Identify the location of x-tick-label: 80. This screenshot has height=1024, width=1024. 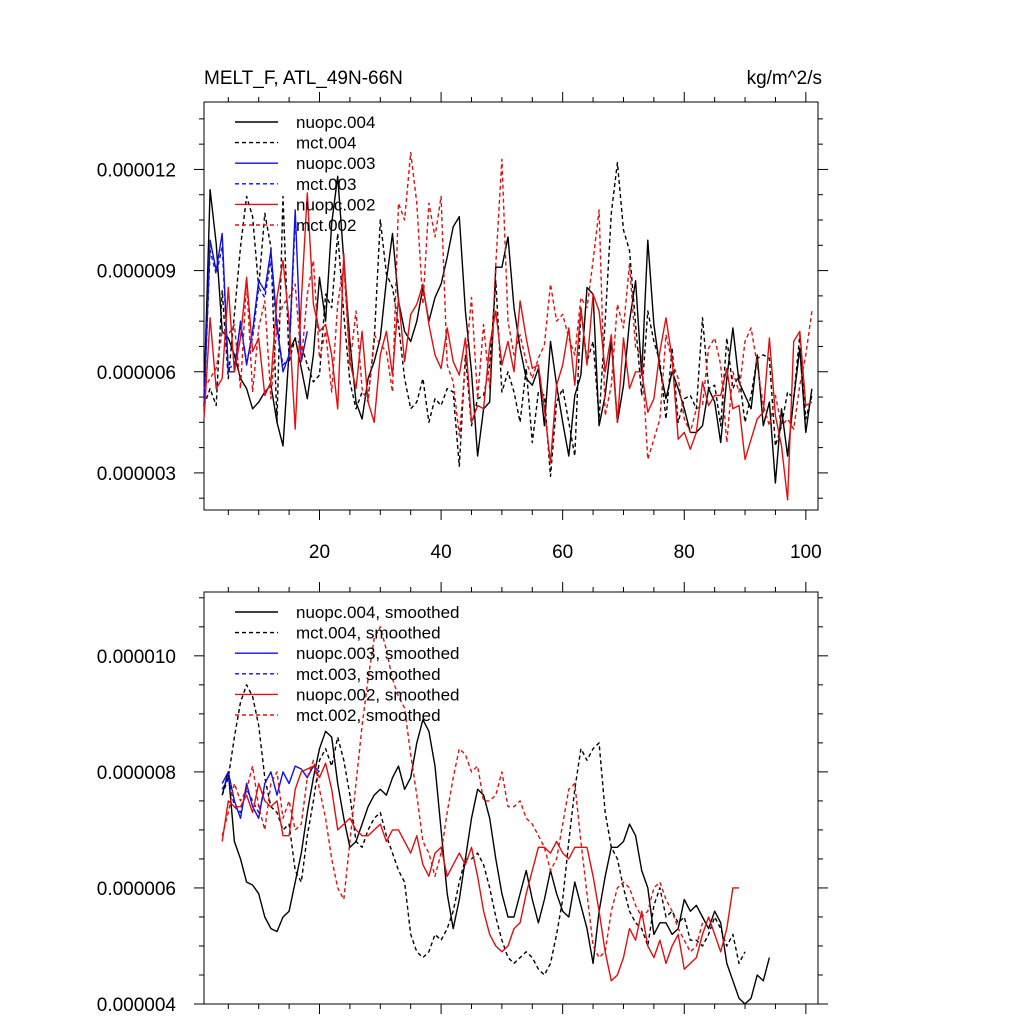
(684, 552).